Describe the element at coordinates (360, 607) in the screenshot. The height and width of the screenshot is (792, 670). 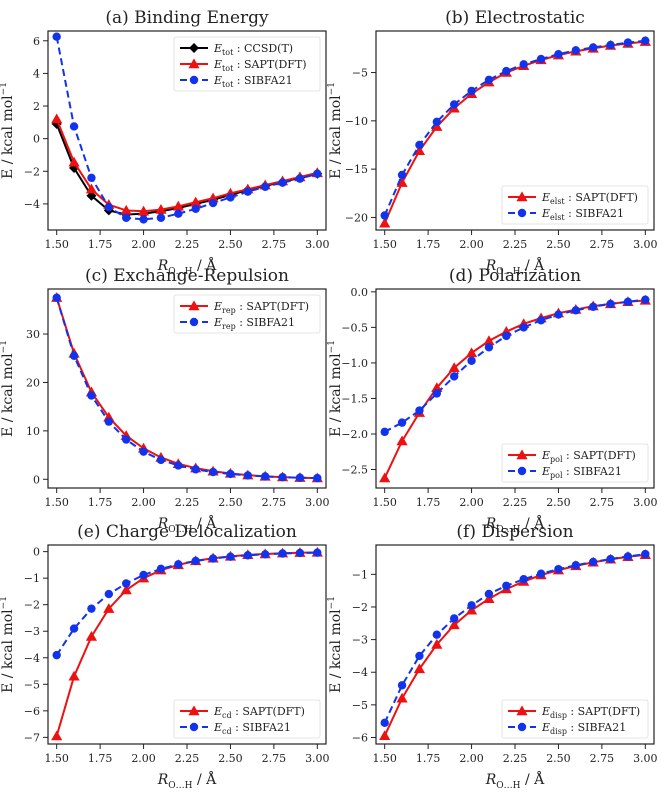
I see `y-tick-label: −2` at that location.